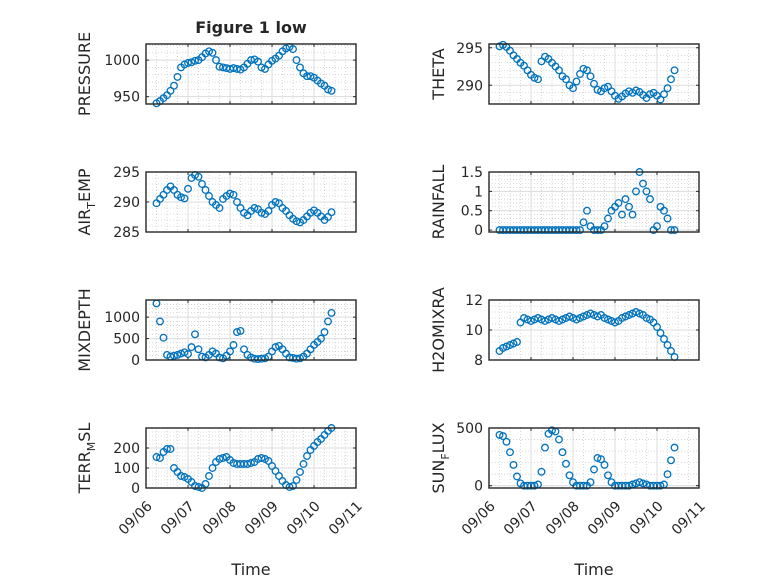 Image resolution: width=778 pixels, height=583 pixels. Describe the element at coordinates (478, 192) in the screenshot. I see `y-tick-label: 1` at that location.